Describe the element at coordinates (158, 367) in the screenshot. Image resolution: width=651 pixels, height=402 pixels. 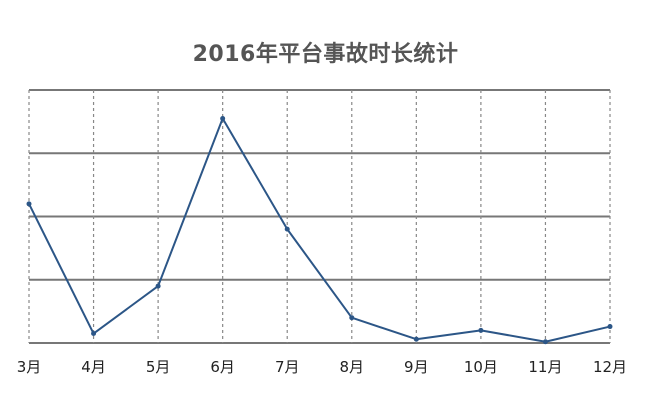
I see `x-tick-label: 5月` at that location.